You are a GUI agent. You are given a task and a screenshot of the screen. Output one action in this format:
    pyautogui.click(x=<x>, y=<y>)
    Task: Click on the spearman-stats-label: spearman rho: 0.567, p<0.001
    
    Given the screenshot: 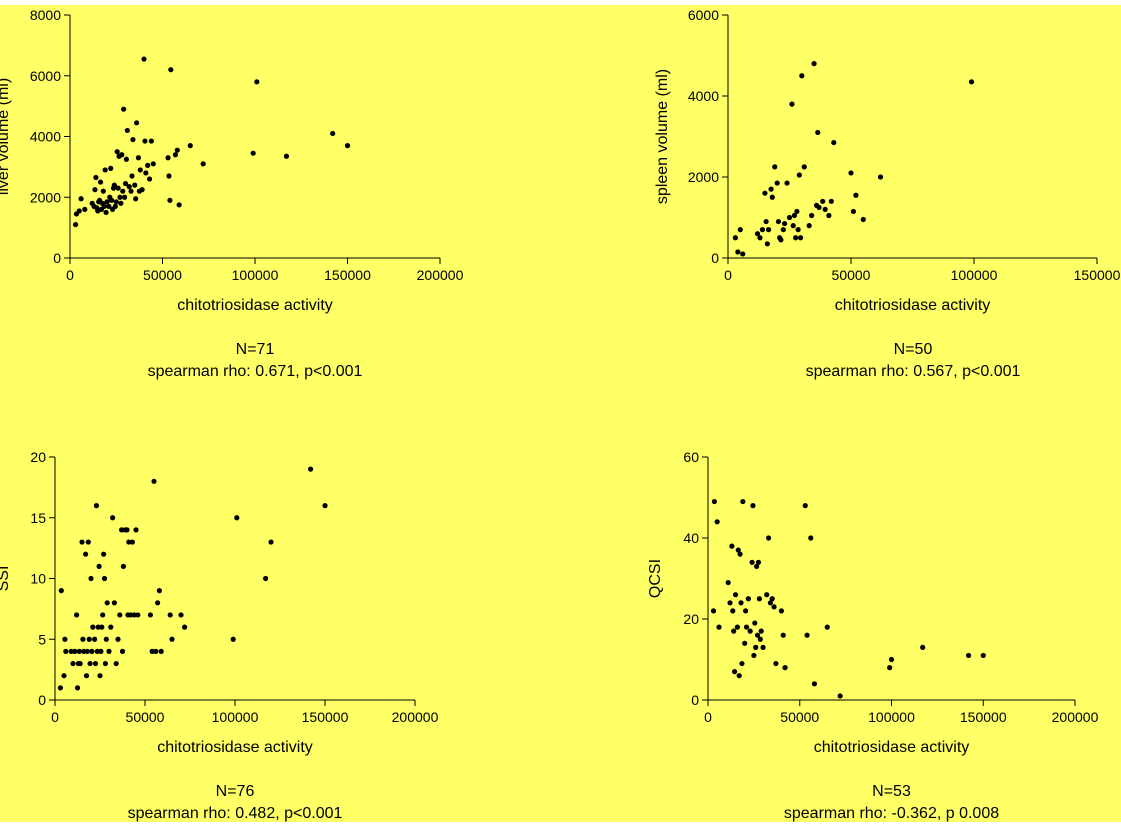 What is the action you would take?
    pyautogui.click(x=913, y=371)
    